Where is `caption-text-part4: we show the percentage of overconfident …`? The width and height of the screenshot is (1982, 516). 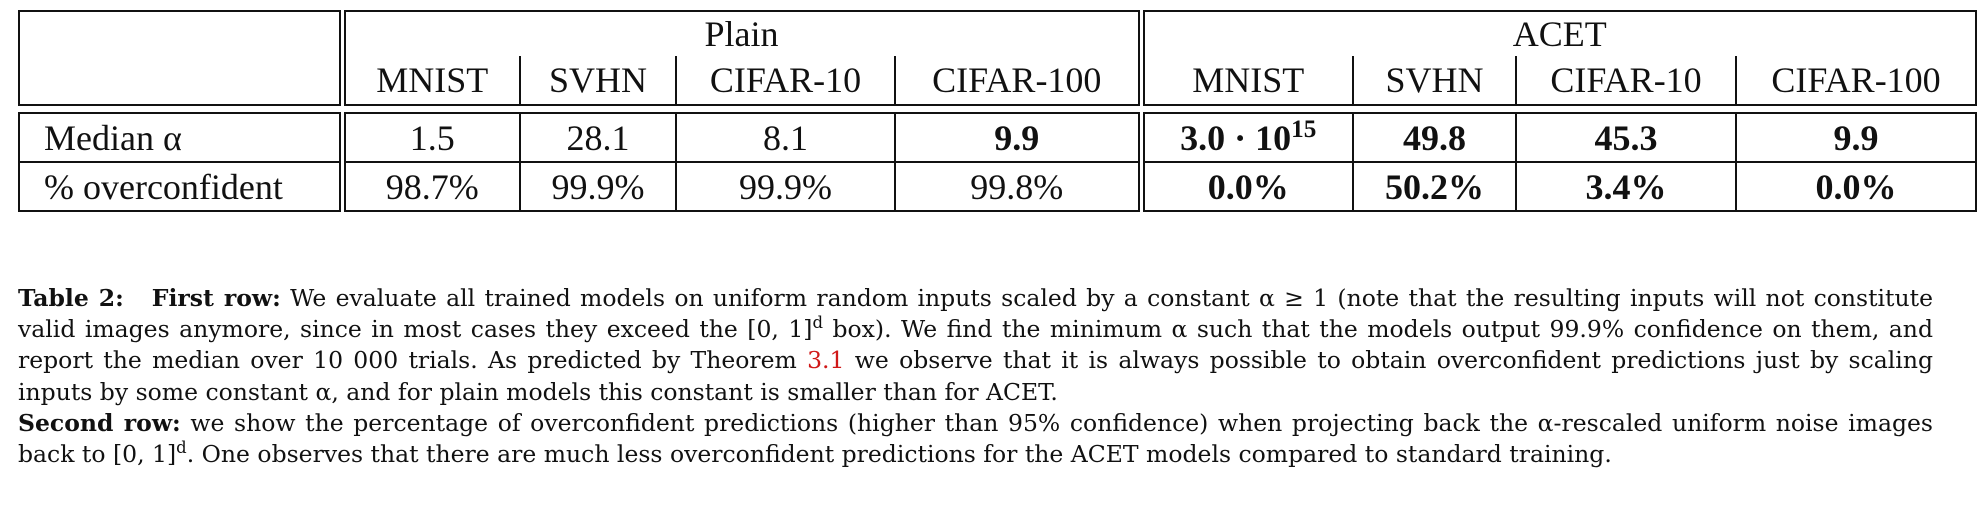 caption-text-part4: we show the percentage of overconfident … is located at coordinates (975, 438).